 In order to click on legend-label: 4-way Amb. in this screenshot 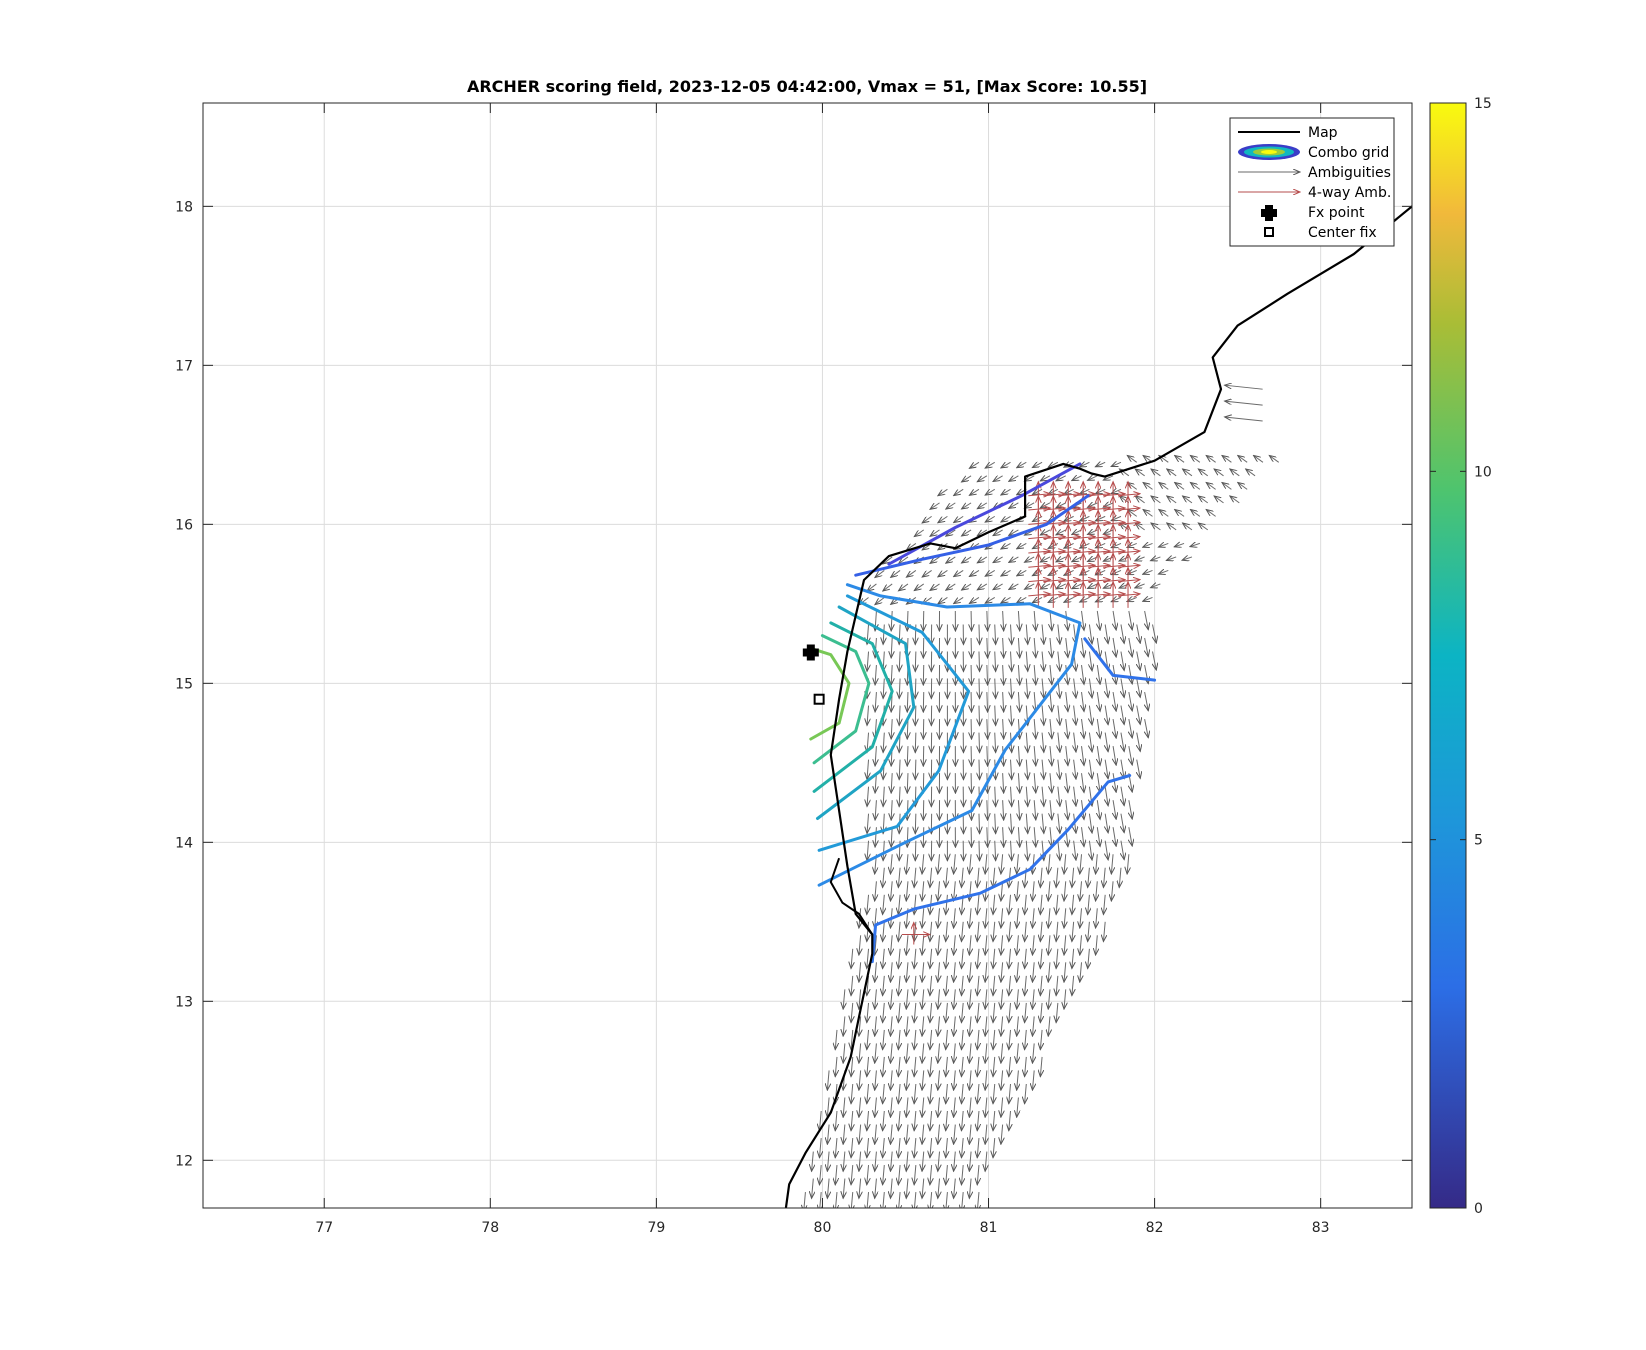, I will do `click(1349, 193)`.